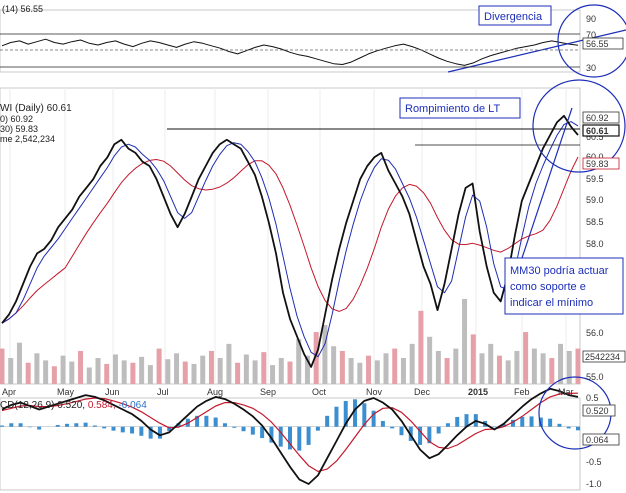  What do you see at coordinates (592, 398) in the screenshot?
I see `macd-tick-0-5: 0.5` at bounding box center [592, 398].